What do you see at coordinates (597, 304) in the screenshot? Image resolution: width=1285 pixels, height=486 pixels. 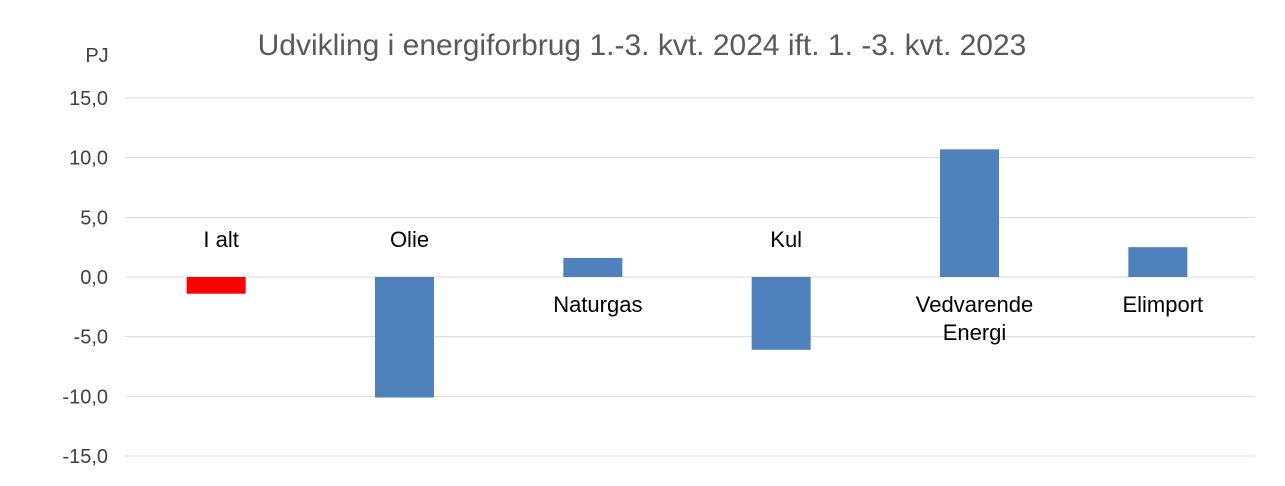 I see `category-label: Naturgas` at bounding box center [597, 304].